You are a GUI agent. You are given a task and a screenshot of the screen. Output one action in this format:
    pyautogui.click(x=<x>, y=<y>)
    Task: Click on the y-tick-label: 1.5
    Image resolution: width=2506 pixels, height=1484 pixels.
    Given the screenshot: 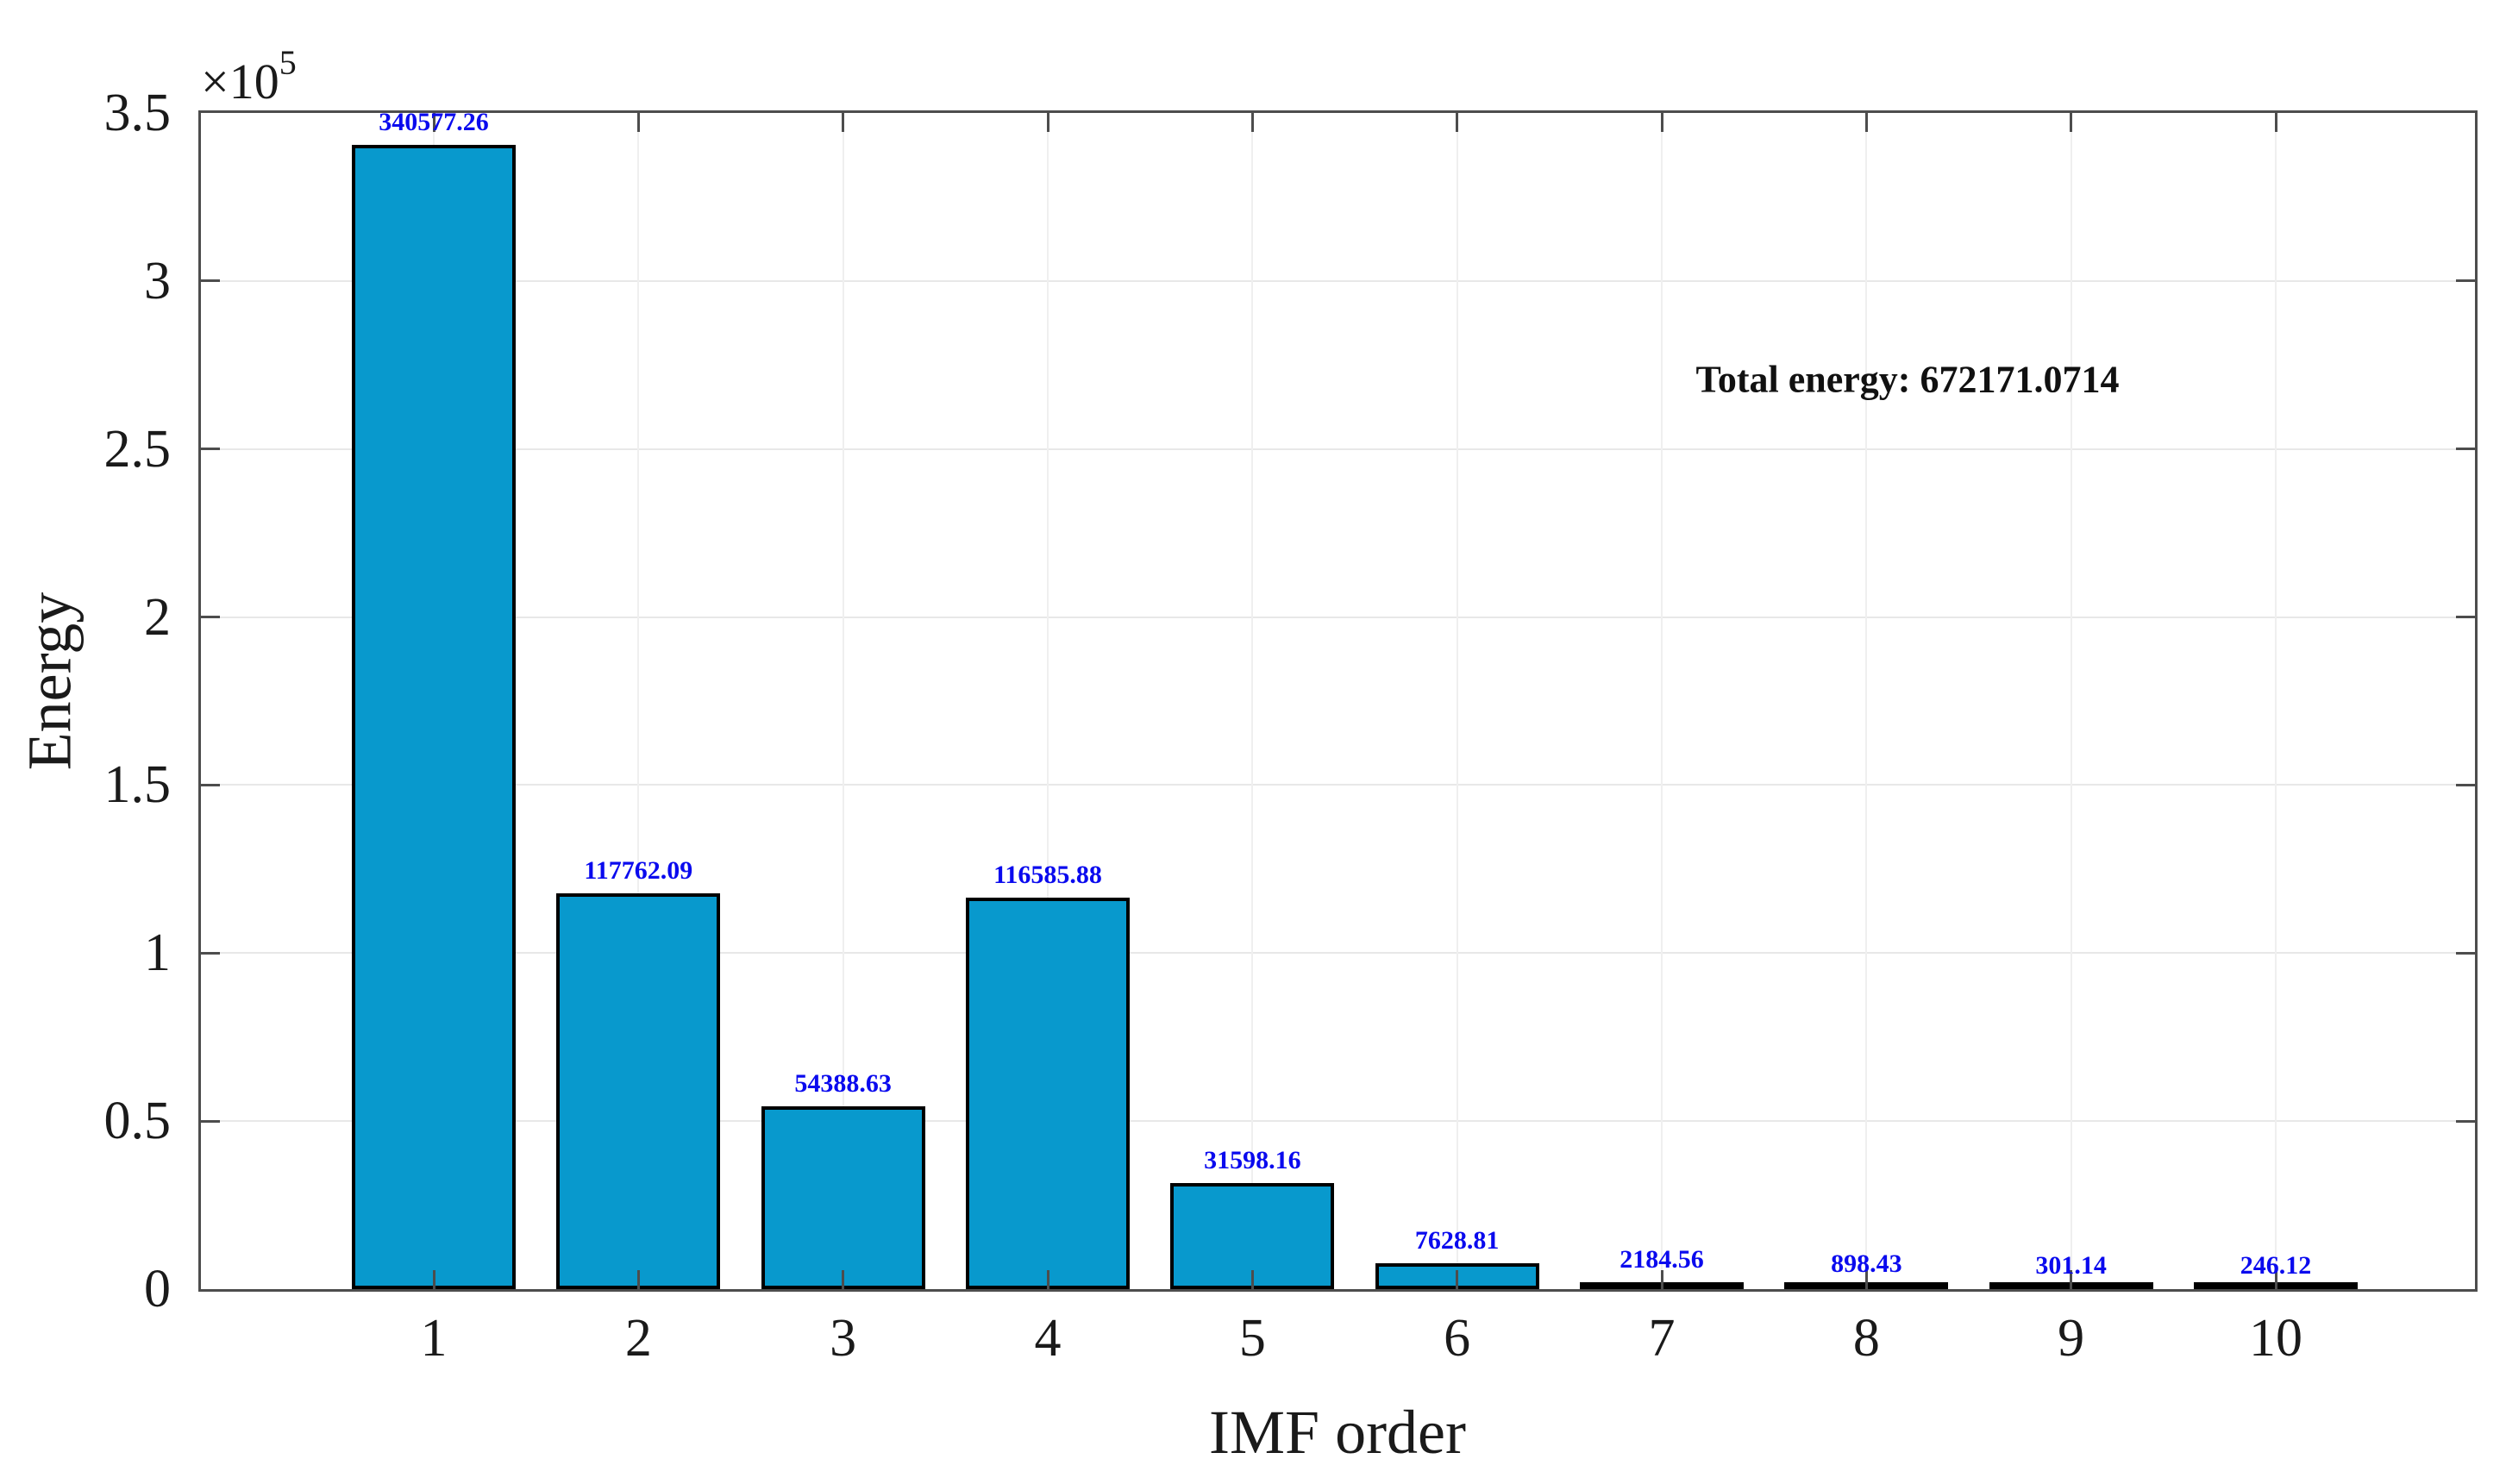 What is the action you would take?
    pyautogui.click(x=137, y=785)
    